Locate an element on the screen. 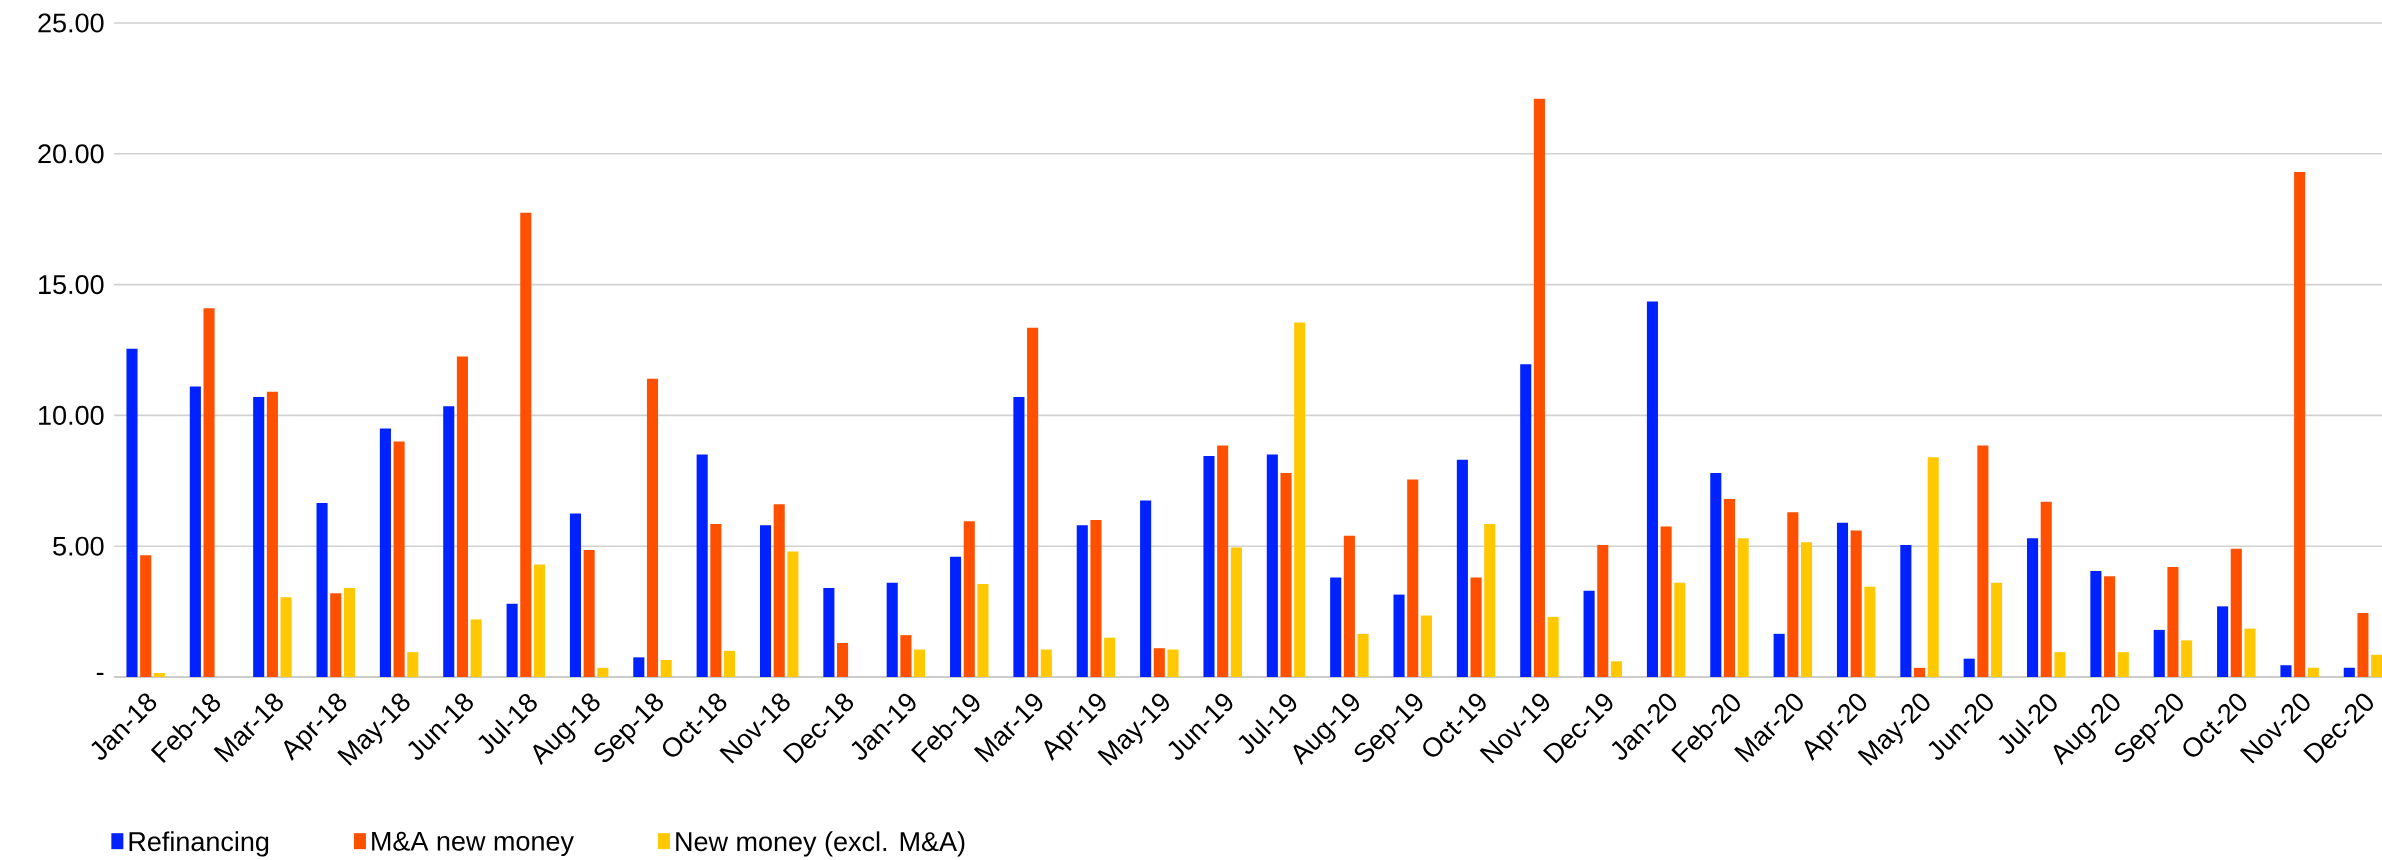 This screenshot has width=2382, height=860. y-tick-label: 25.00 is located at coordinates (71, 23).